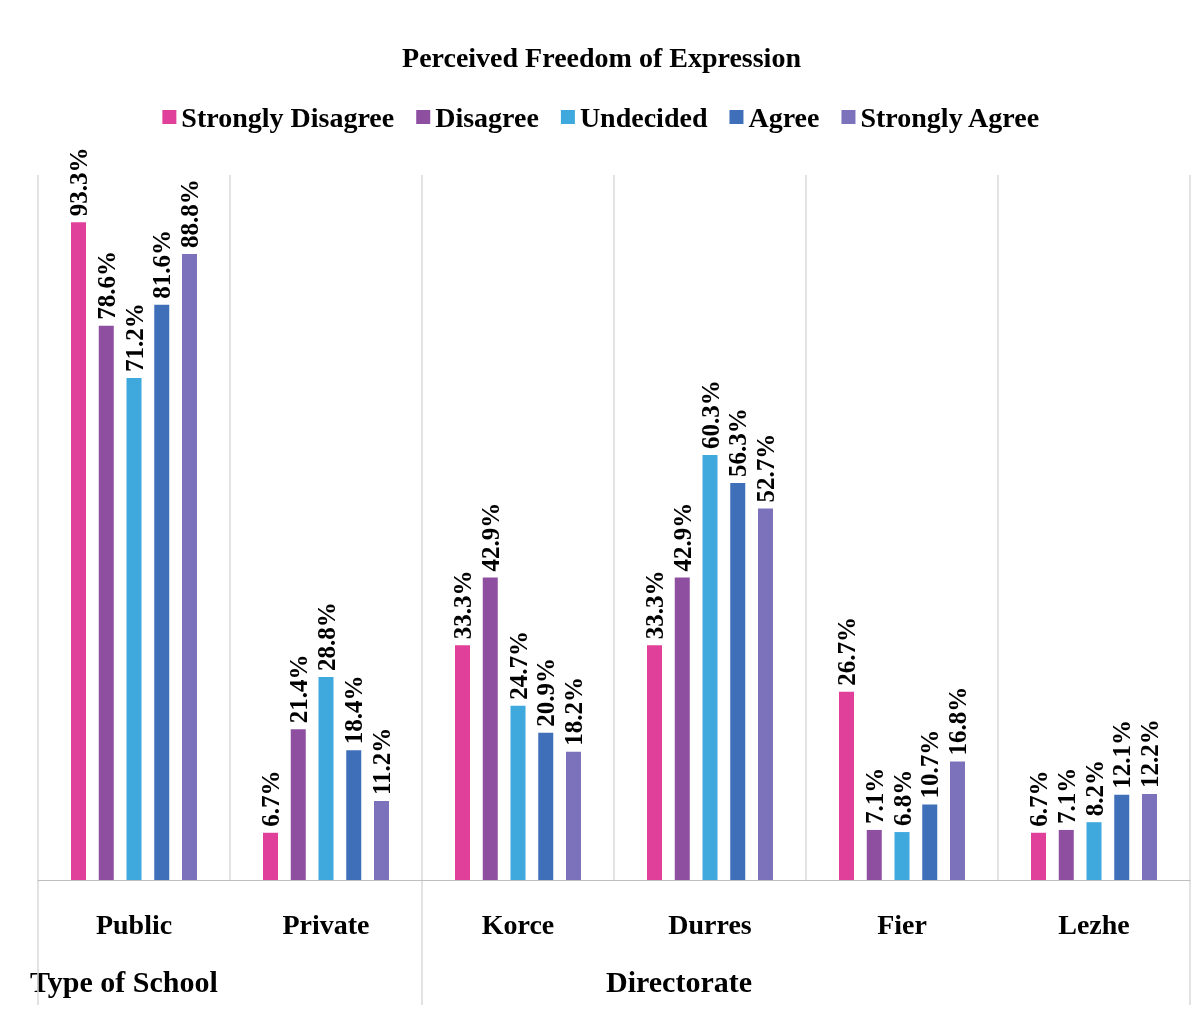 The width and height of the screenshot is (1203, 1012). What do you see at coordinates (381, 761) in the screenshot?
I see `data-label: 11.2%` at bounding box center [381, 761].